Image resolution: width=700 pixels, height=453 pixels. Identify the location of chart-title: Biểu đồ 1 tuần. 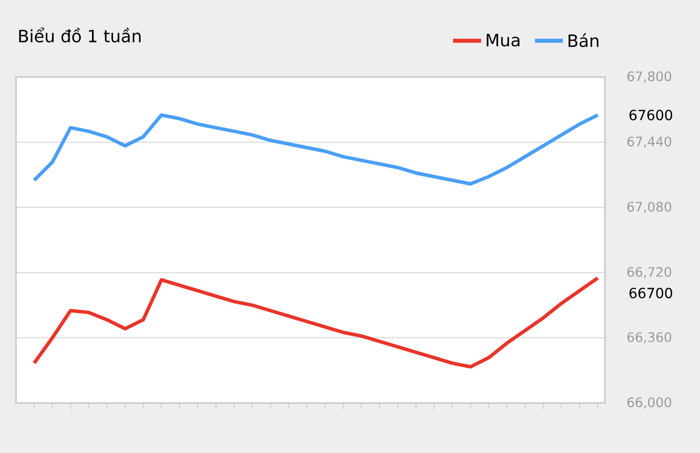
(80, 35).